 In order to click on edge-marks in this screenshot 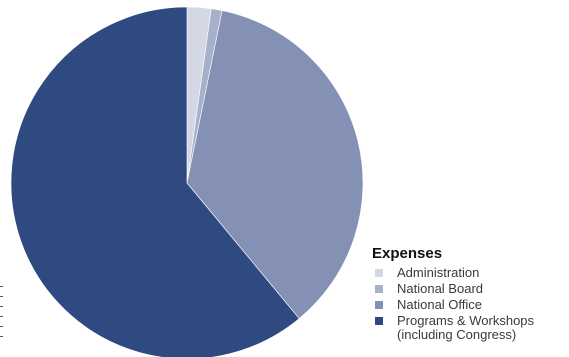, I will do `click(2, 316)`.